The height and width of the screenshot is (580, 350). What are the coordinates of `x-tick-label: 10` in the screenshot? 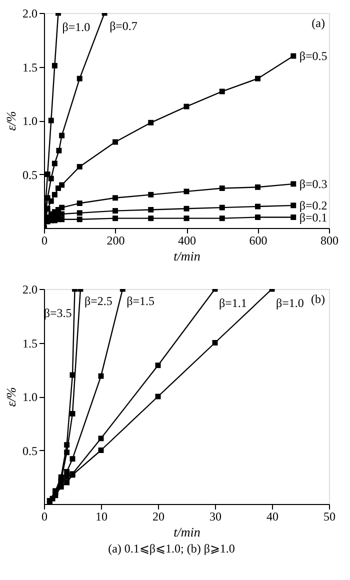 It's located at (102, 517).